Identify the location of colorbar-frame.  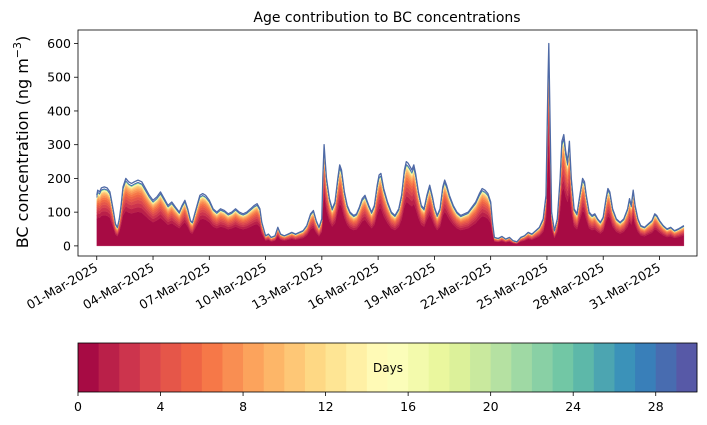
(387, 367).